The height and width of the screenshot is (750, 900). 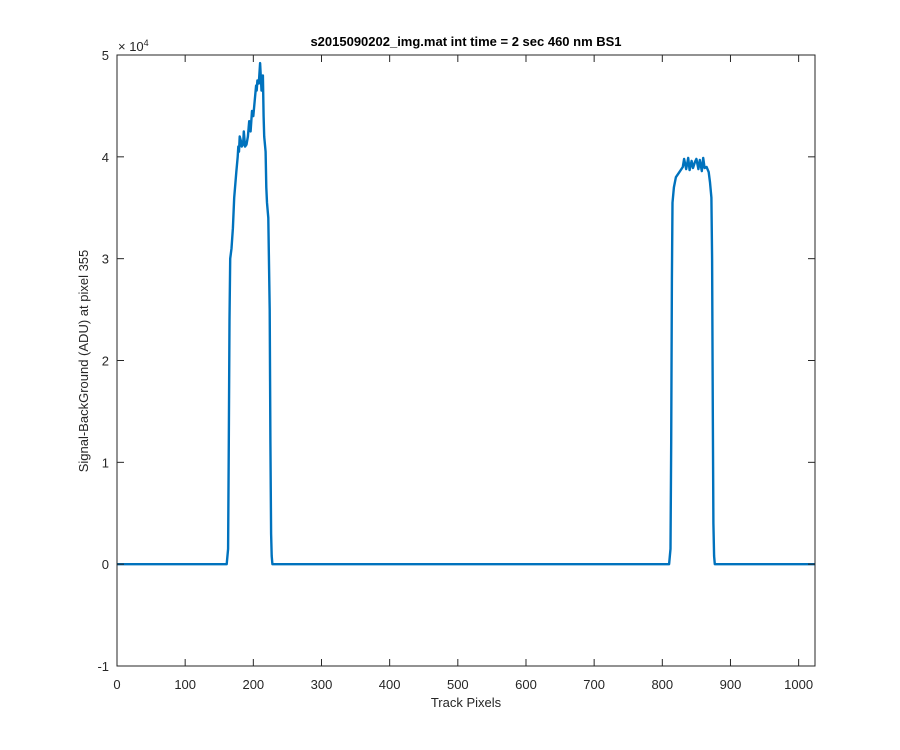 I want to click on x-tick-label: 600, so click(x=526, y=684).